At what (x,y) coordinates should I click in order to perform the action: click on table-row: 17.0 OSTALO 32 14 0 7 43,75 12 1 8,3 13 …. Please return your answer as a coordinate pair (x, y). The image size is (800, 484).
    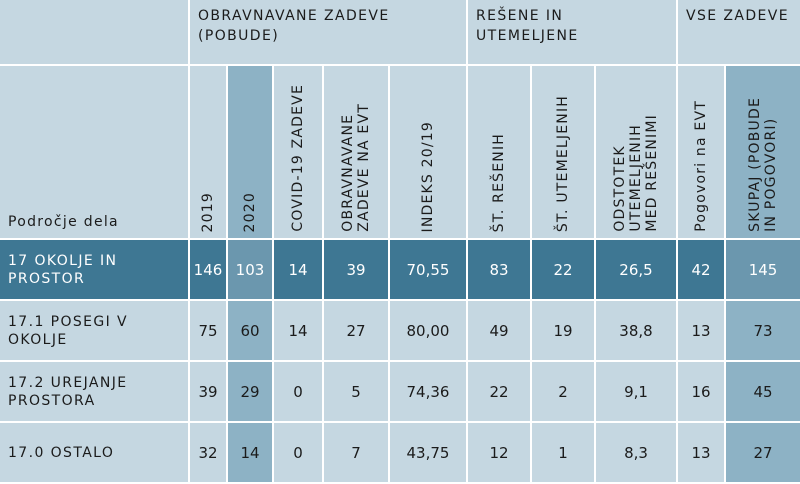
    Looking at the image, I should click on (400, 453).